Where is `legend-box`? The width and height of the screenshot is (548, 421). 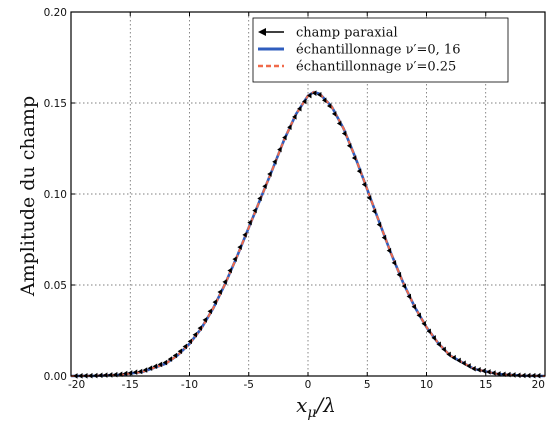 legend-box is located at coordinates (380, 50).